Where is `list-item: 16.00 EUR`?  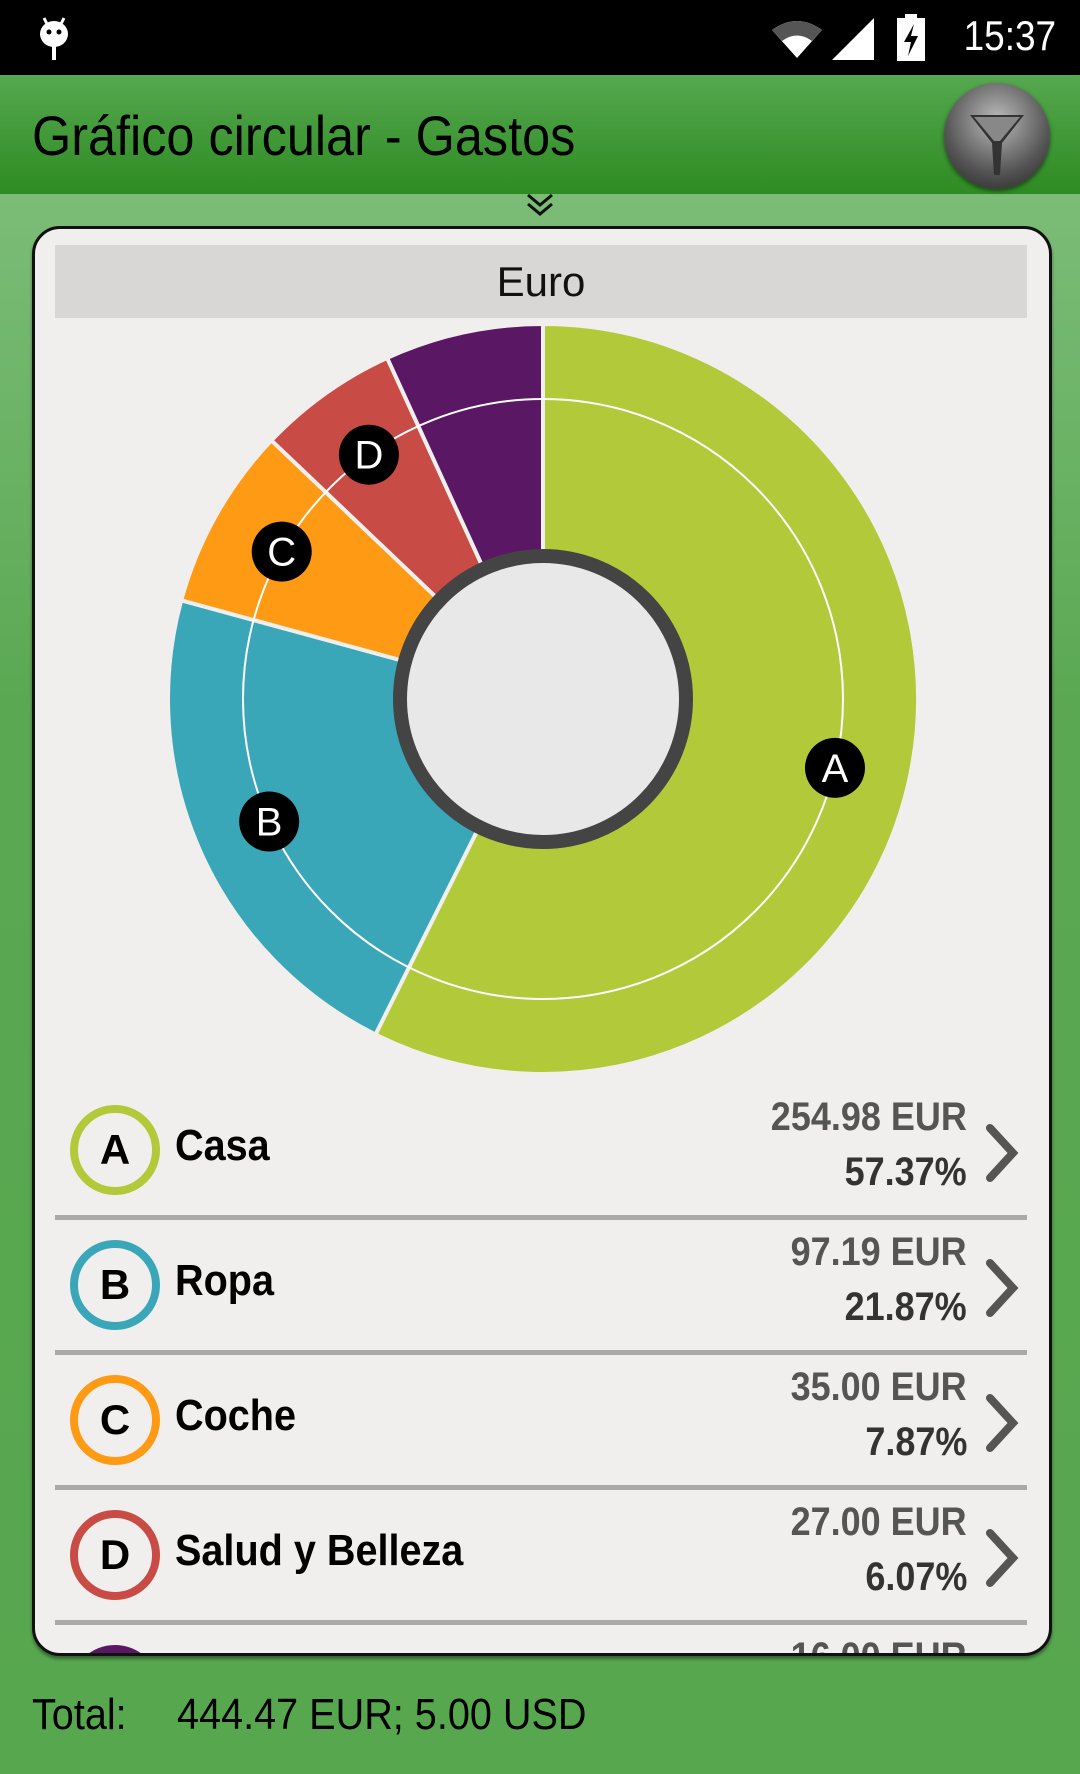 list-item: 16.00 EUR is located at coordinates (541, 1639).